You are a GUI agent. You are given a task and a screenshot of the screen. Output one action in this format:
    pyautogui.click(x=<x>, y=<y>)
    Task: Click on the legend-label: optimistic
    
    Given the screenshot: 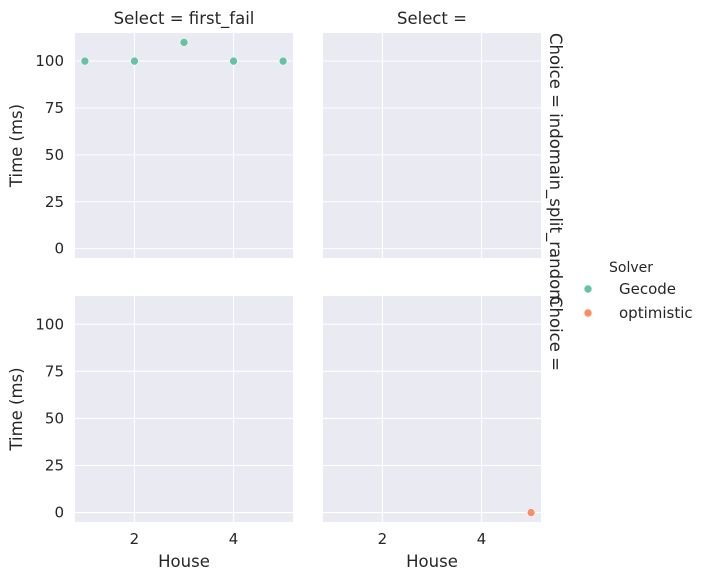 What is the action you would take?
    pyautogui.click(x=656, y=313)
    